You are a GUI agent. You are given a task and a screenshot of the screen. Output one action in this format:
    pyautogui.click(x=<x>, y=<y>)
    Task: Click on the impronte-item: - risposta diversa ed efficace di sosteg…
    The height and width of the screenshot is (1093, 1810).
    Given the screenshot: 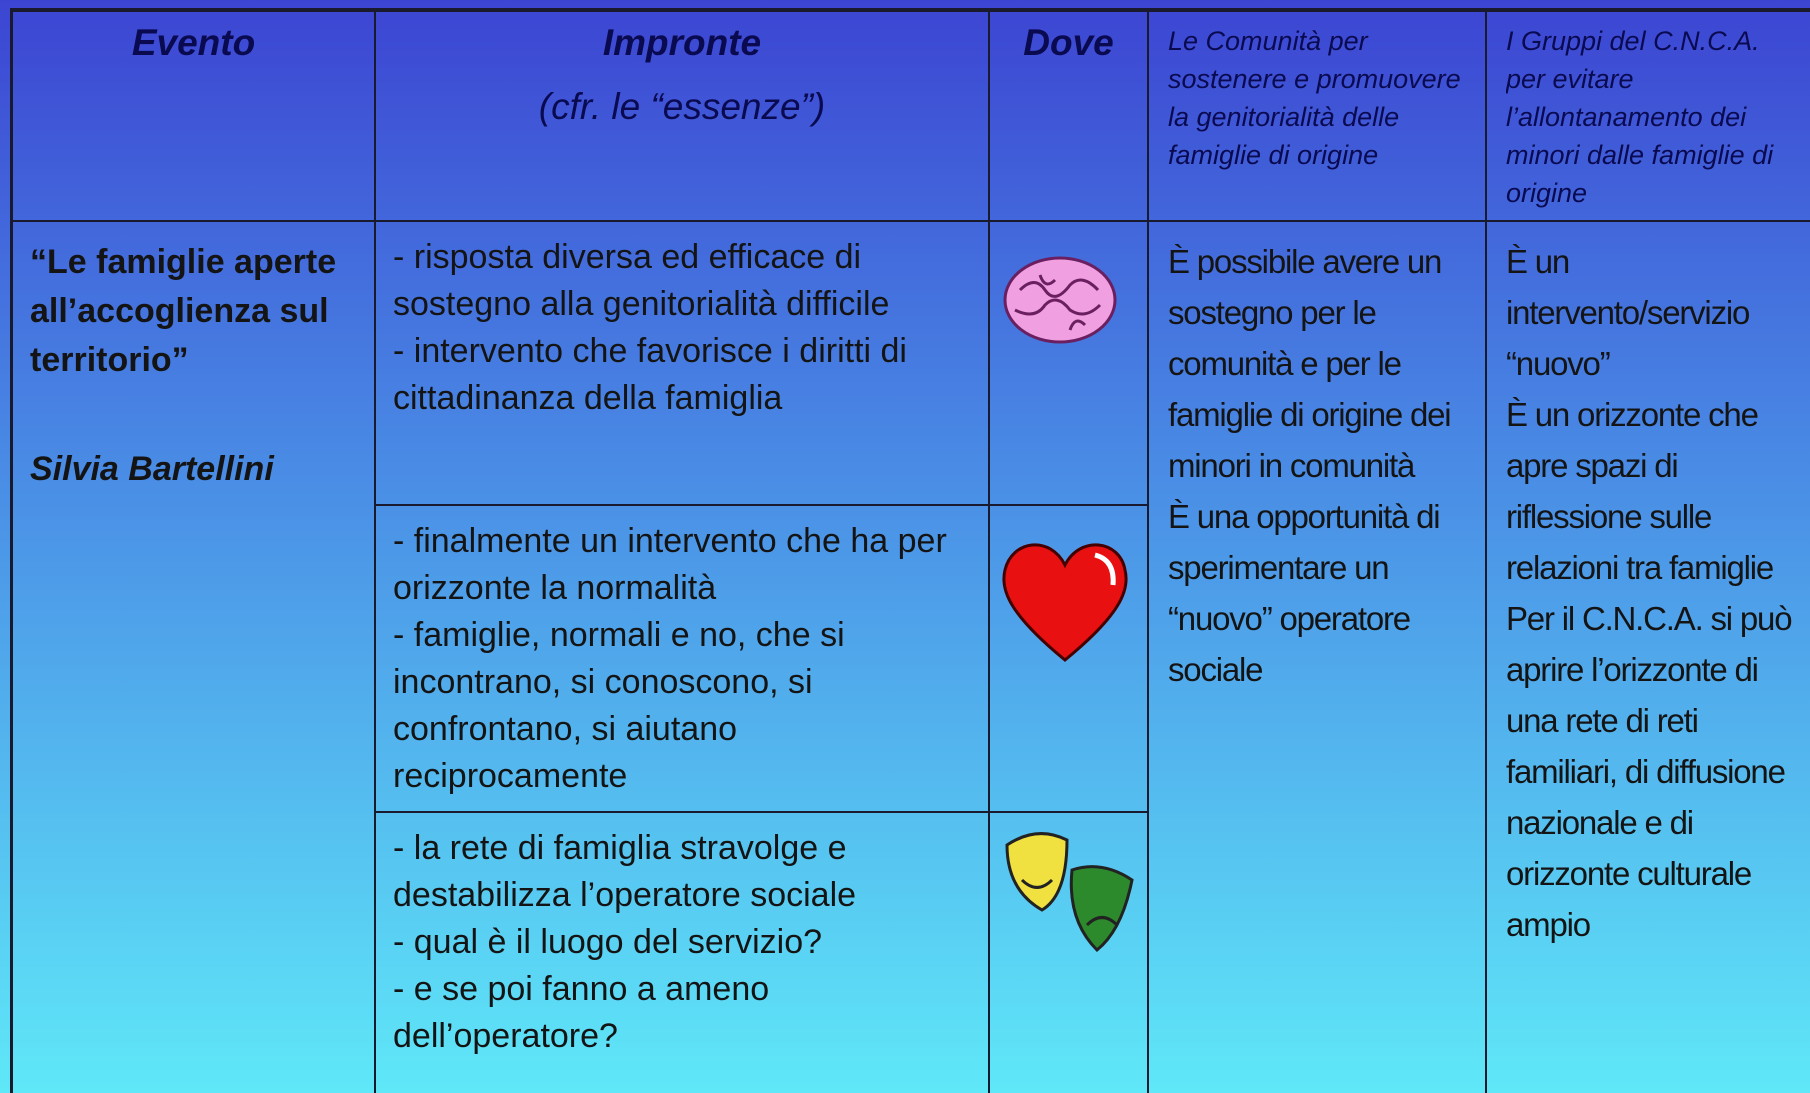 What is the action you would take?
    pyautogui.click(x=641, y=280)
    